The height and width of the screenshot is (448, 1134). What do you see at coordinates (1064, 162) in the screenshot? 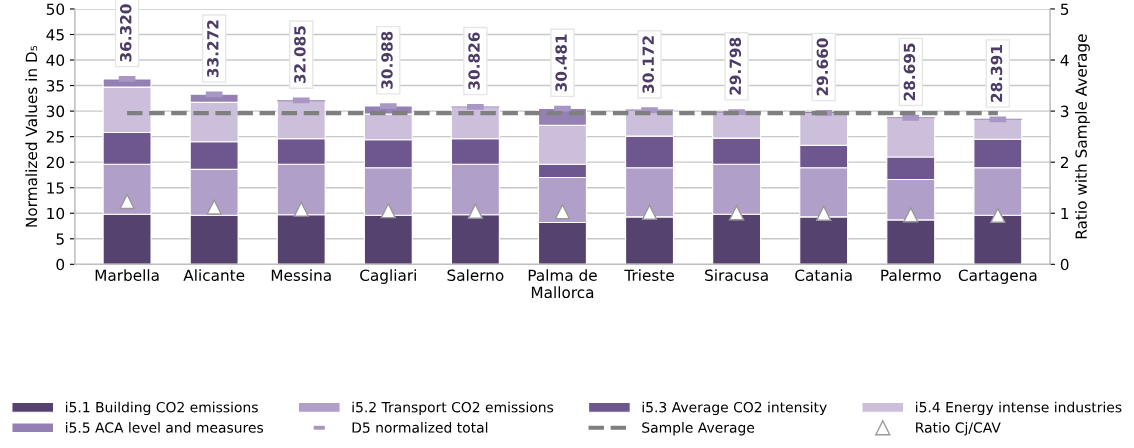
I see `y2-tick-label: 2` at bounding box center [1064, 162].